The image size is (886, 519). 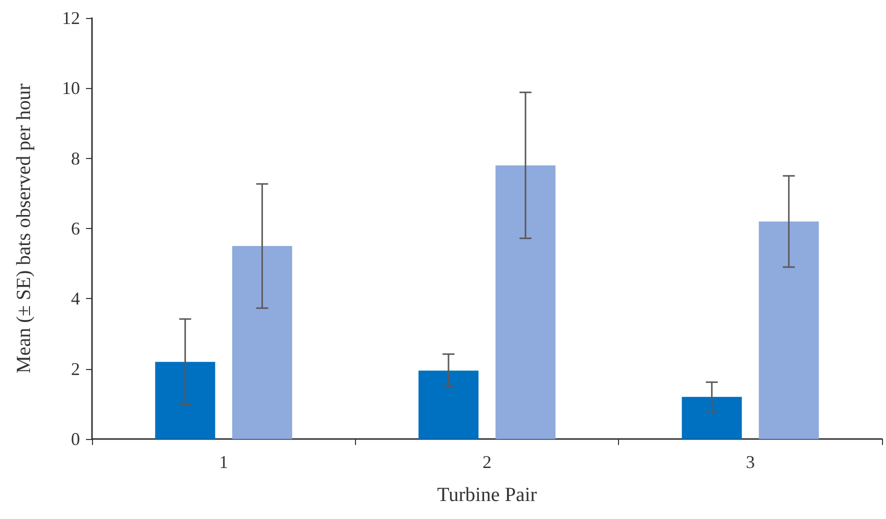 What do you see at coordinates (71, 88) in the screenshot?
I see `y-tick-label: 10` at bounding box center [71, 88].